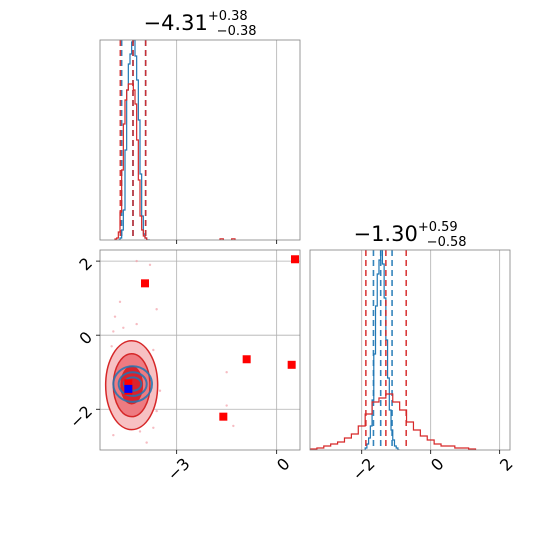 Image resolution: width=550 pixels, height=550 pixels. What do you see at coordinates (85, 338) in the screenshot?
I see `y-tick-label: 0` at bounding box center [85, 338].